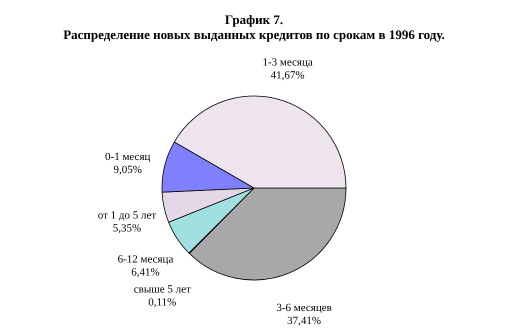 The height and width of the screenshot is (330, 508). I want to click on data-label: 9,05%, so click(127, 170).